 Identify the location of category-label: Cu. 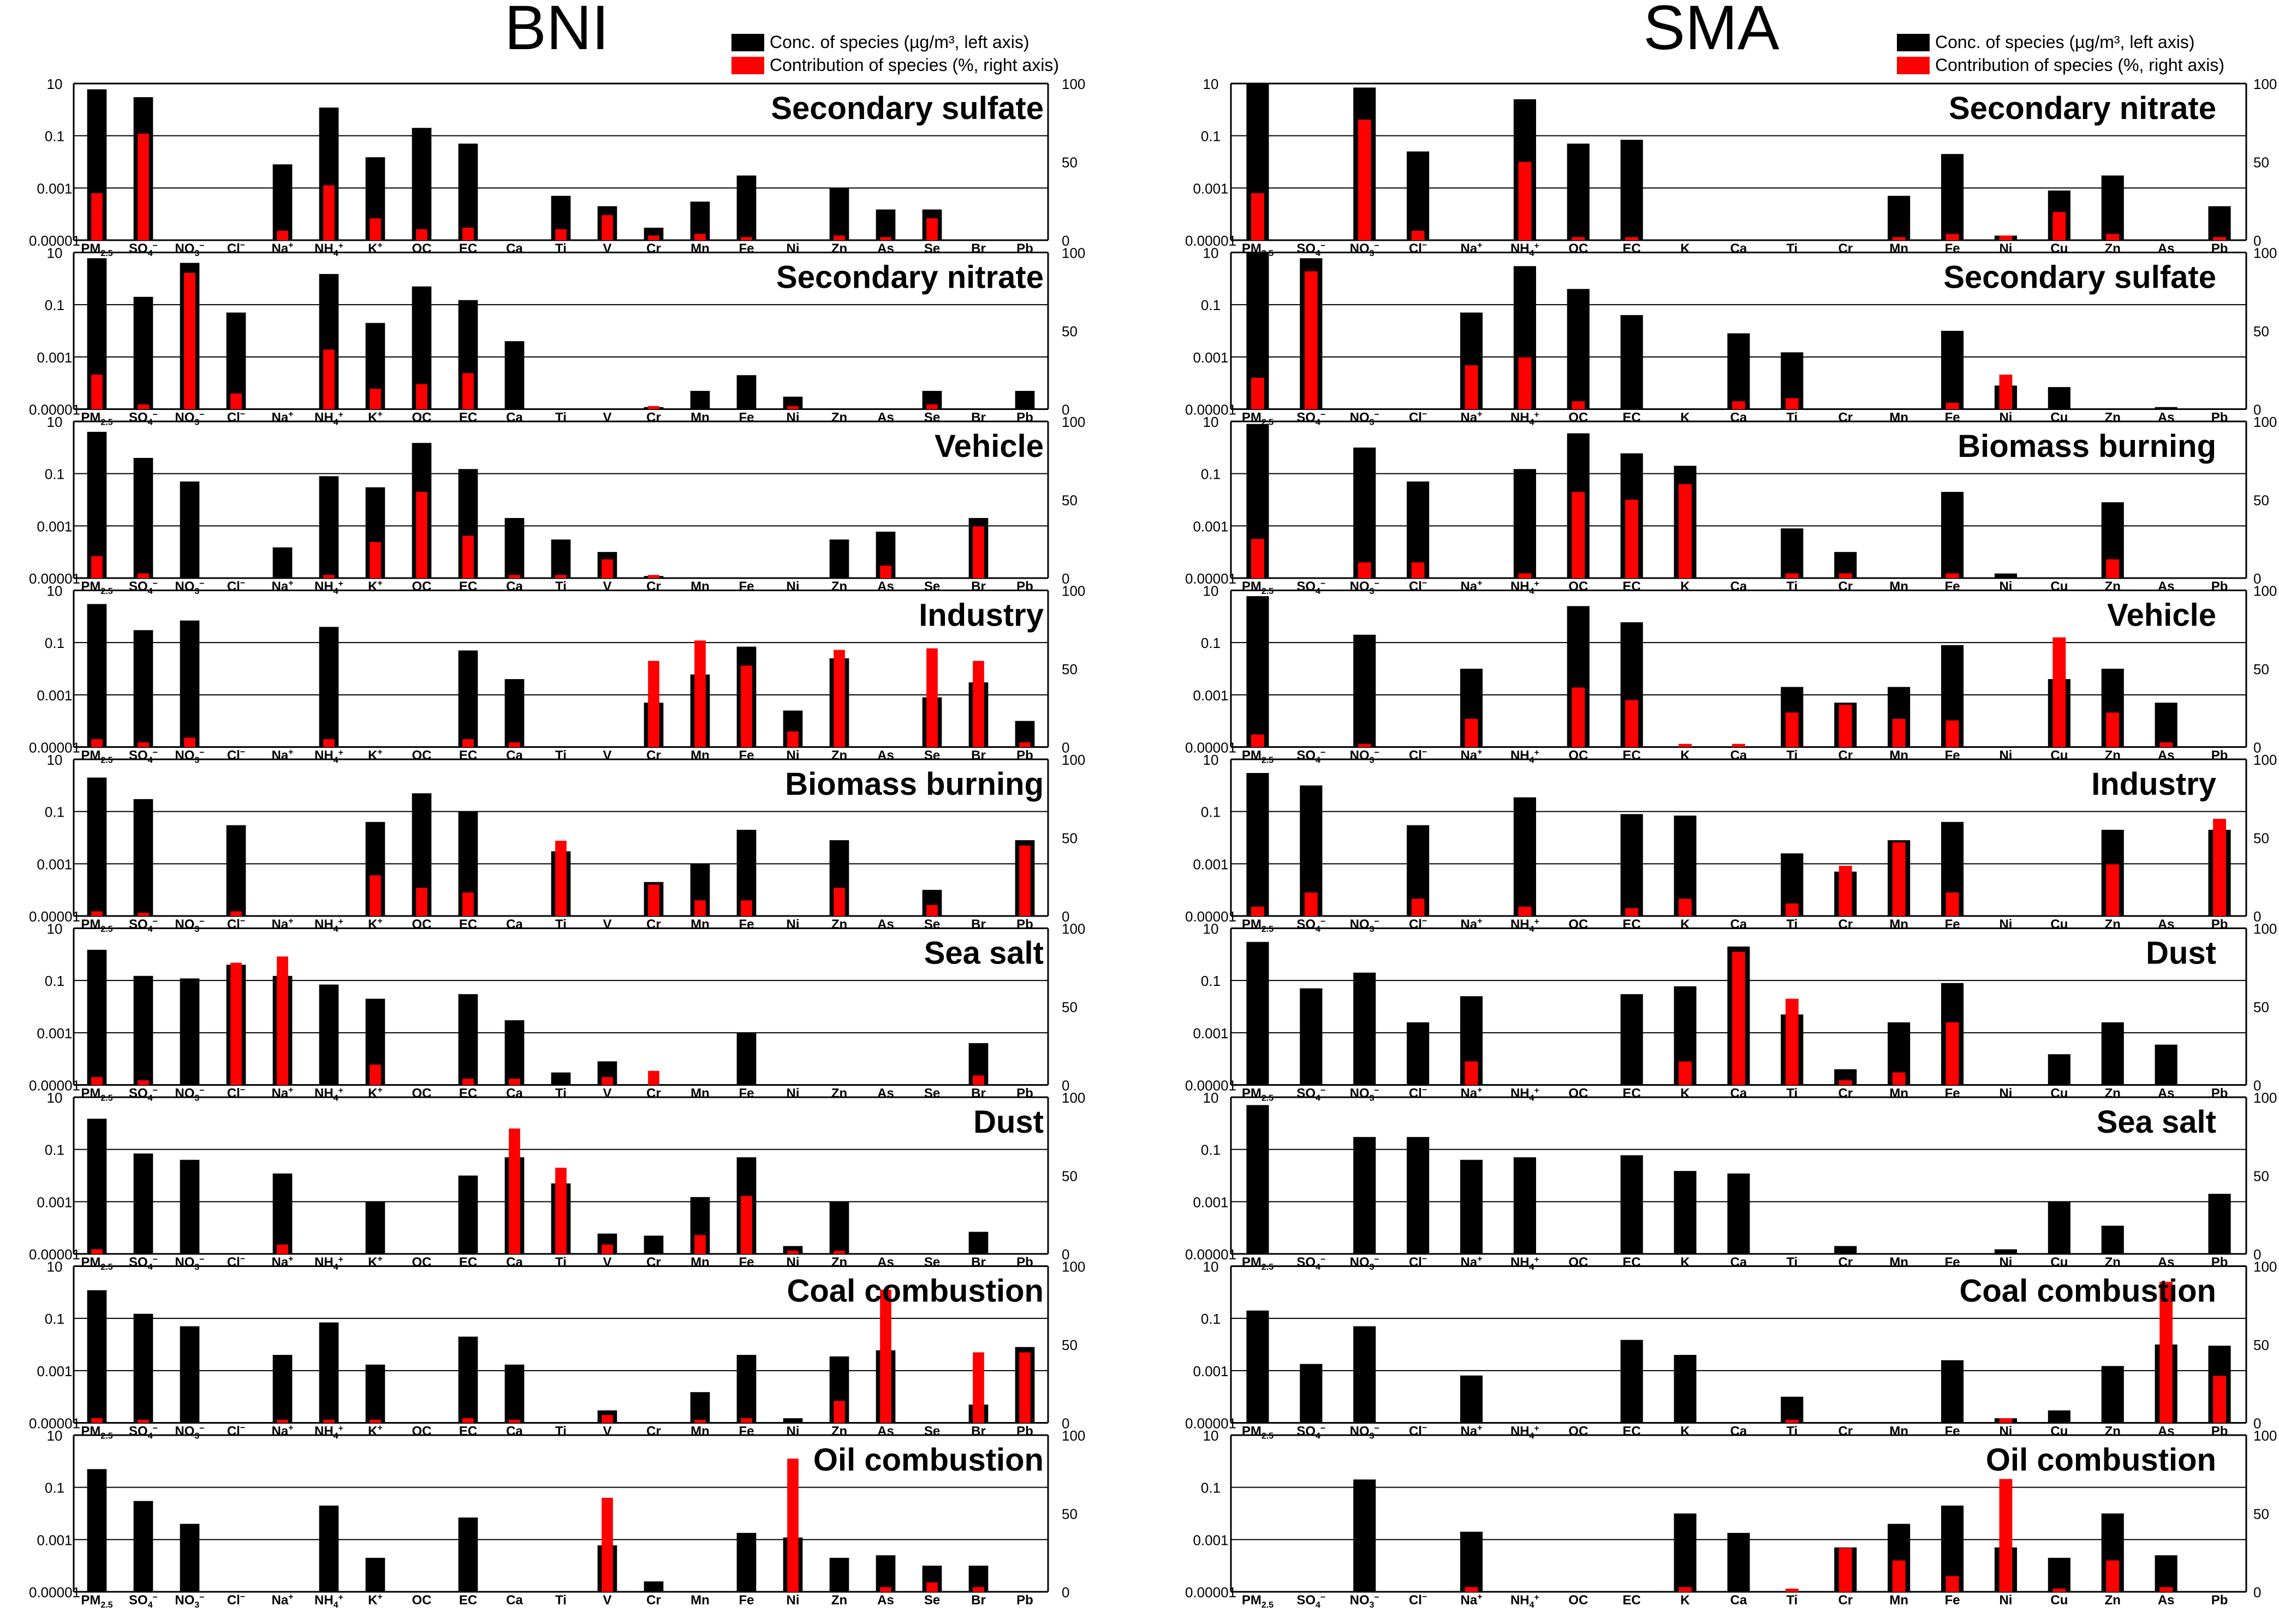
(2059, 1431).